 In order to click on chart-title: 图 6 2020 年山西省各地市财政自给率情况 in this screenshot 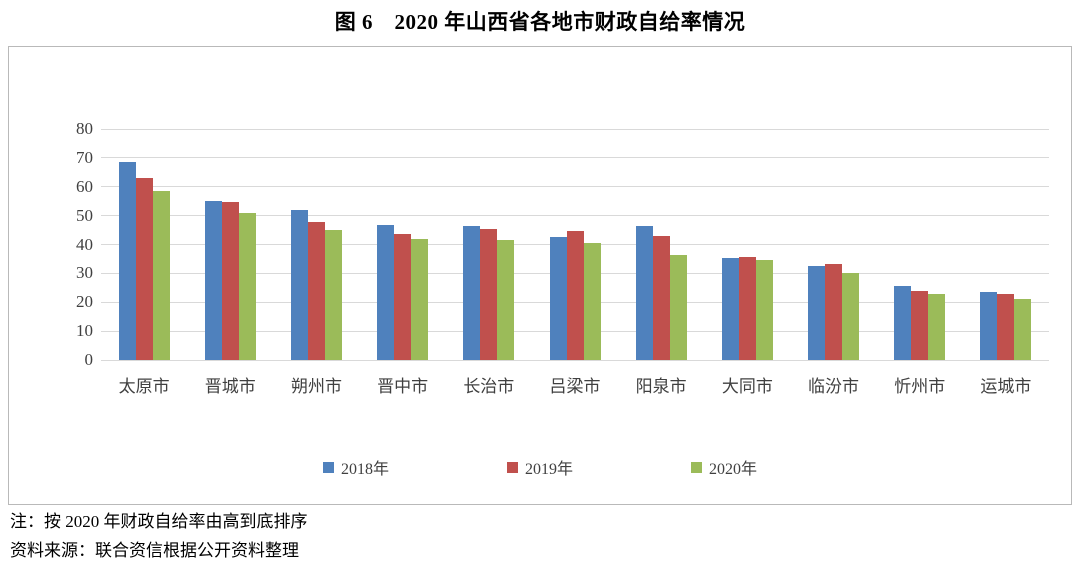, I will do `click(540, 22)`.